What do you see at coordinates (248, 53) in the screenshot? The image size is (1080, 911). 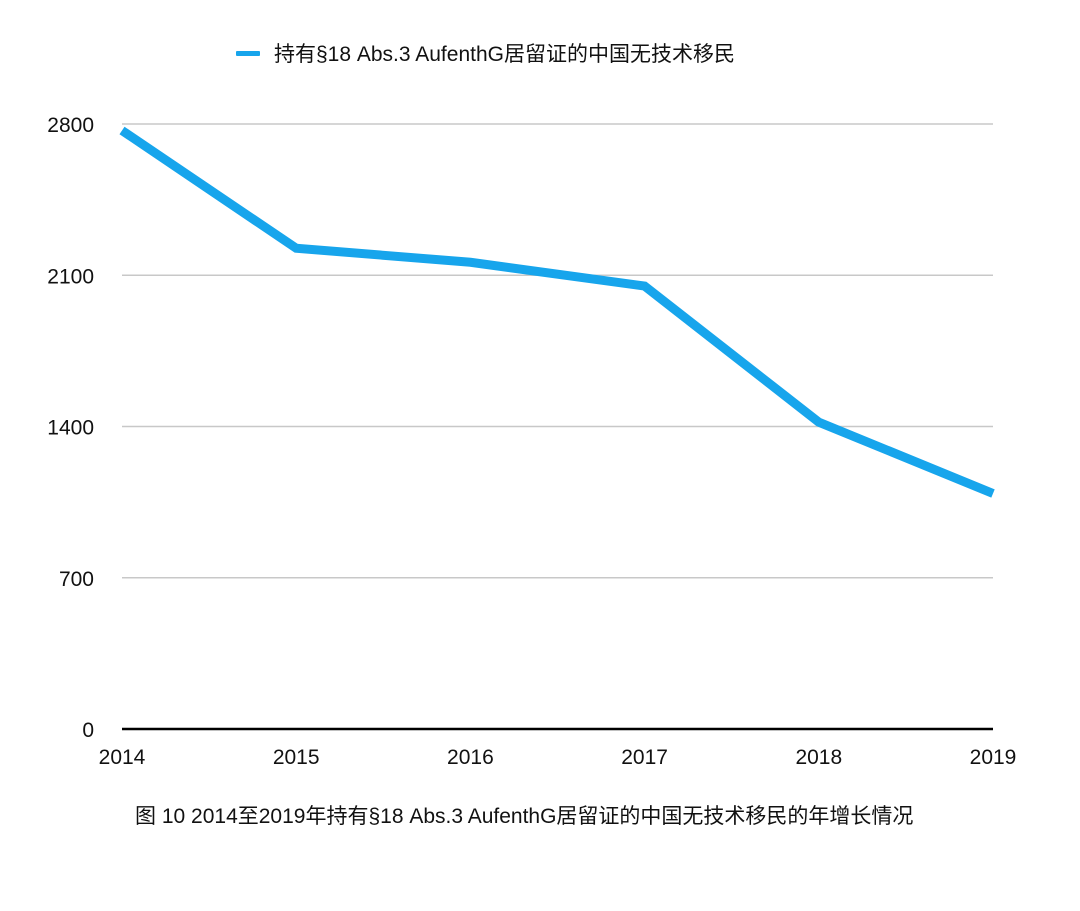 I see `legend-swatch-icon` at bounding box center [248, 53].